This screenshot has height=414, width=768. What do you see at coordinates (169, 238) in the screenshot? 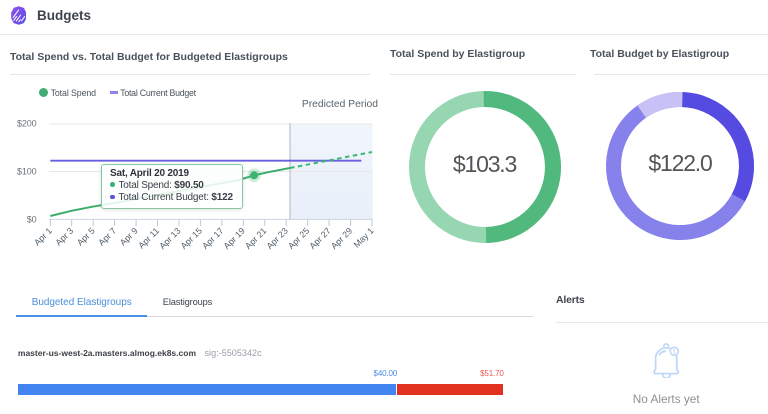
I see `svg-text: Apr 13` at bounding box center [169, 238].